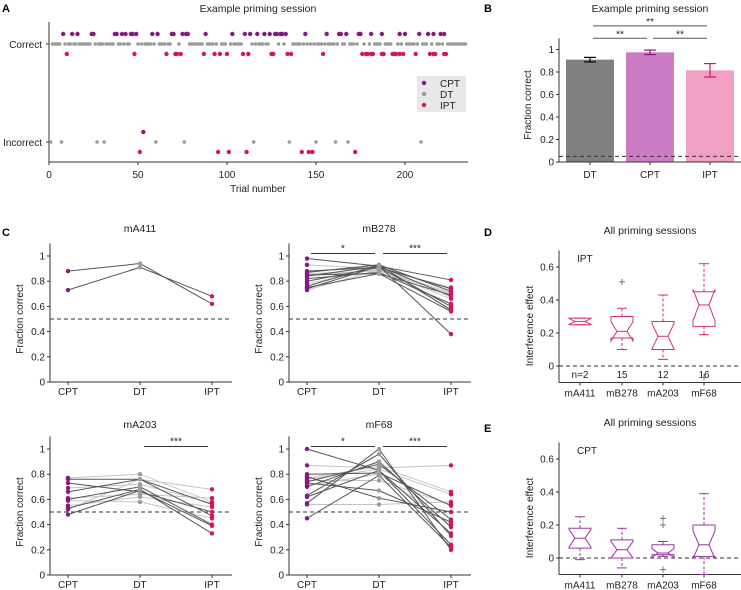  Describe the element at coordinates (622, 375) in the screenshot. I see `n-label: 15` at that location.